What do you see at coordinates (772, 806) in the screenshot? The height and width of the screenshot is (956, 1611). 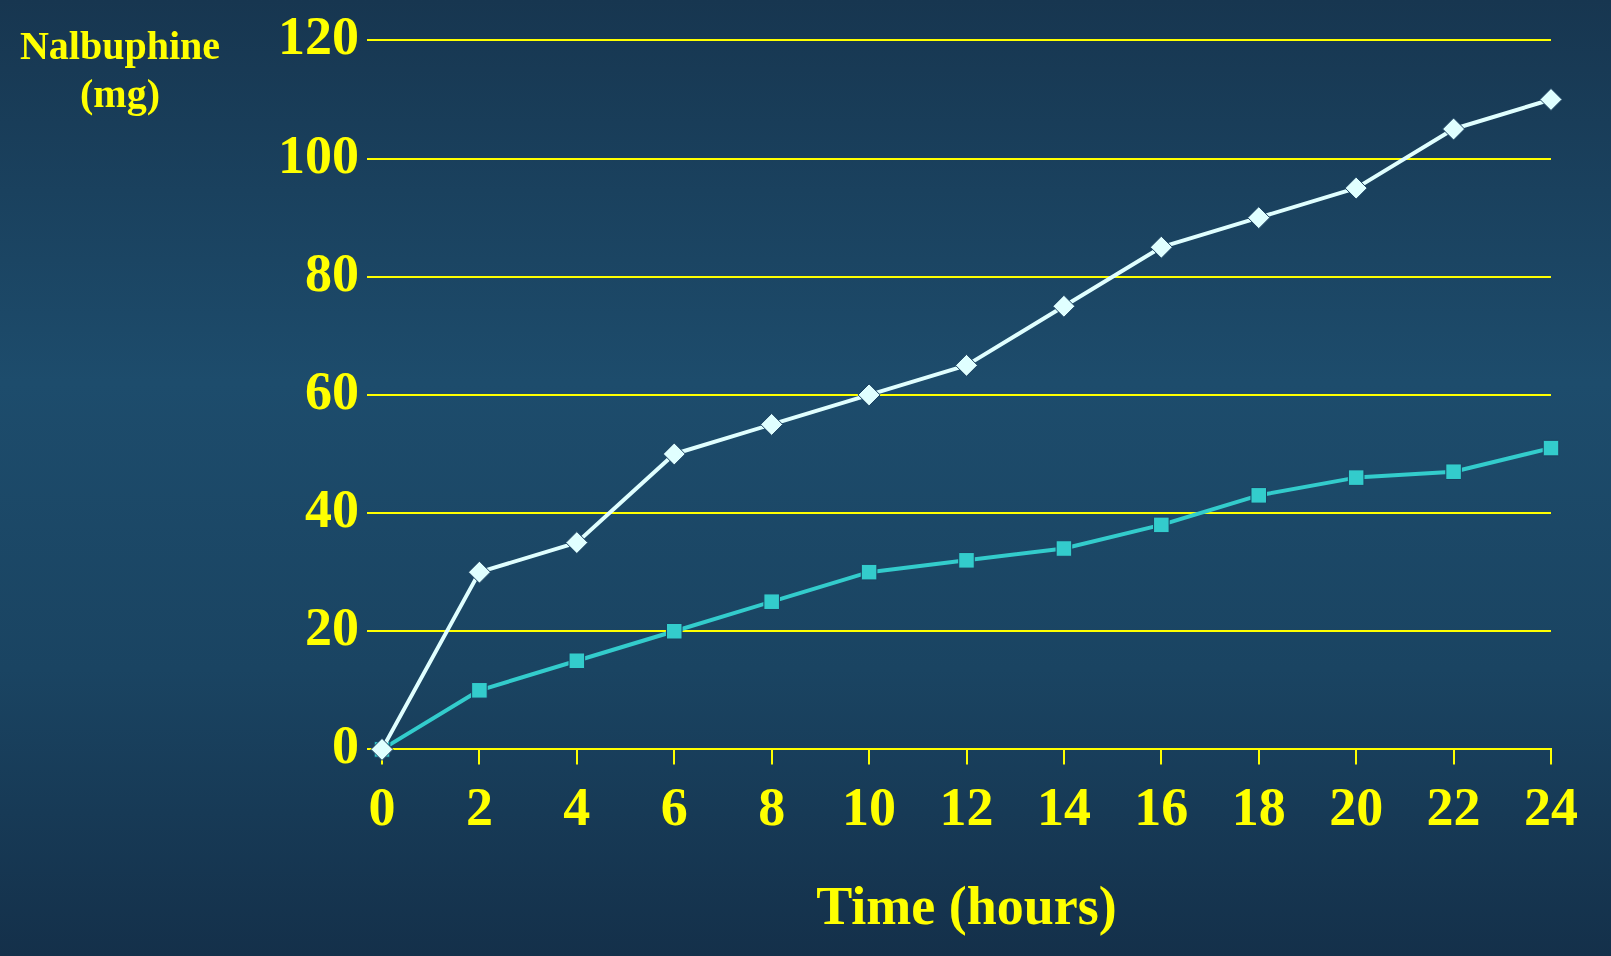 I see `x-tick-label: 8` at bounding box center [772, 806].